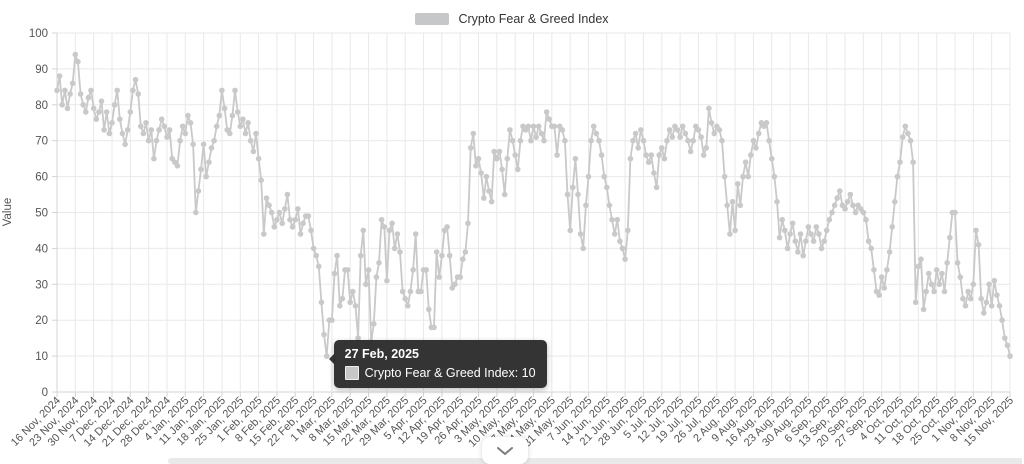 This screenshot has width=1024, height=464. I want to click on horizontal-scrollbar, so click(595, 461).